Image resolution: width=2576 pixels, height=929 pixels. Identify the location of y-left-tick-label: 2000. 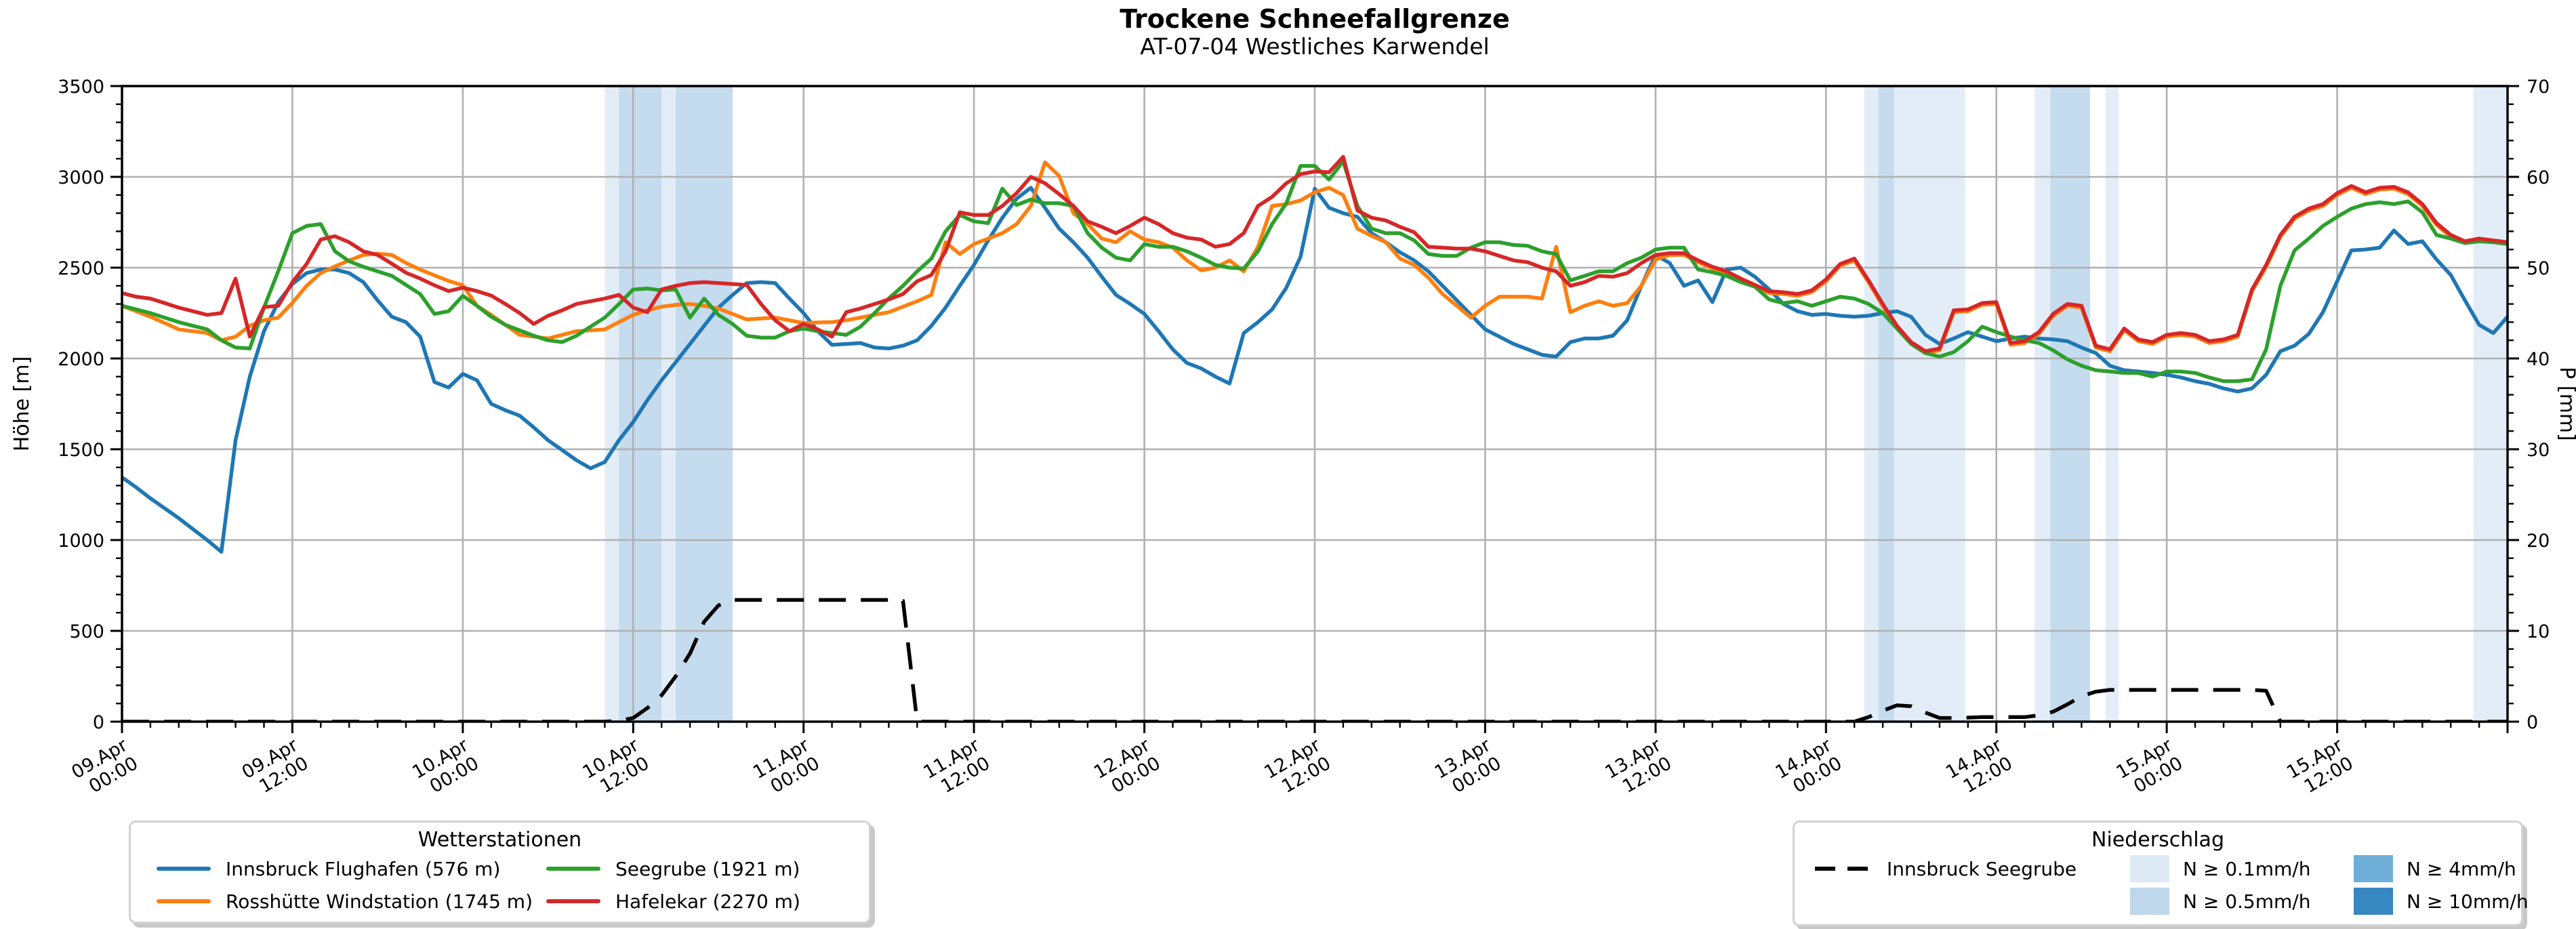
(81, 359).